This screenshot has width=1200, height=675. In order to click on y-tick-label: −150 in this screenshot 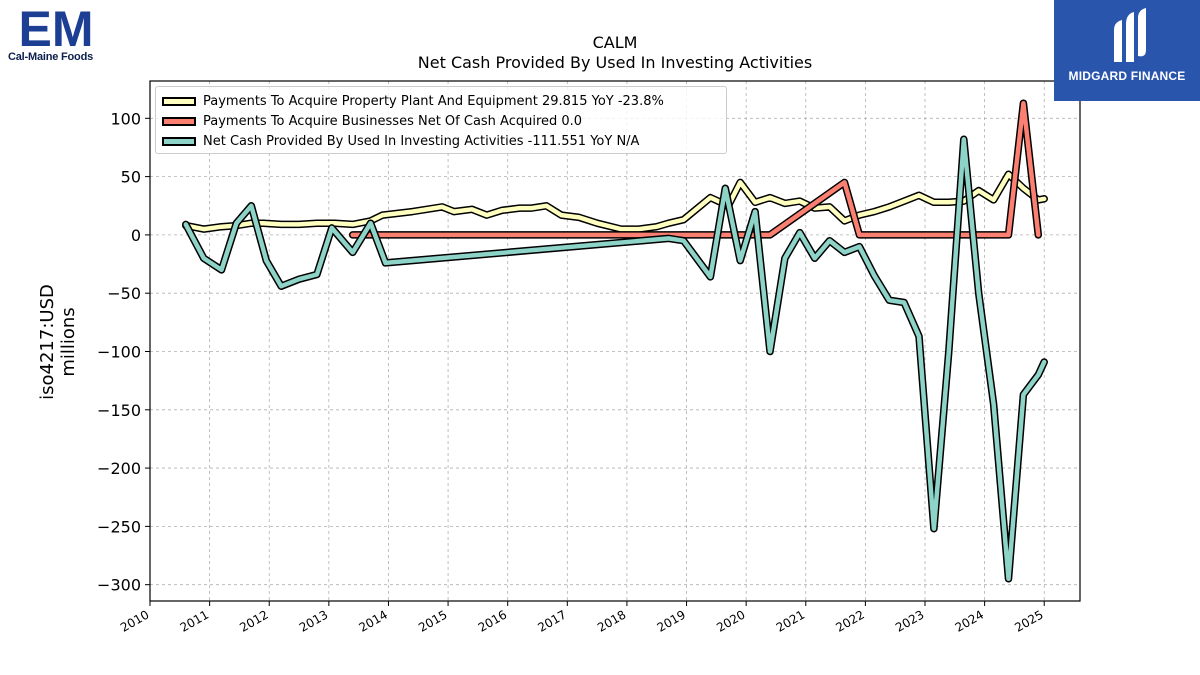, I will do `click(119, 410)`.